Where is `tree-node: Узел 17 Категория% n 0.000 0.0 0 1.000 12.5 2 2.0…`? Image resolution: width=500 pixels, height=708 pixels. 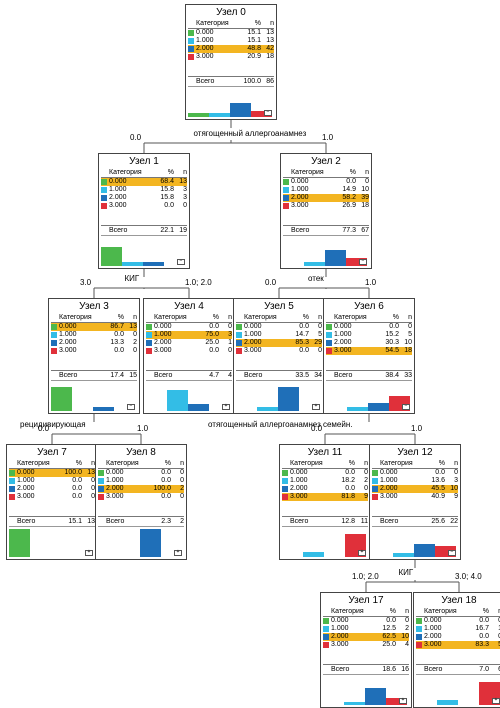
tree-node: Узел 17 Категория% n 0.000 0.0 0 1.000 12.5 2 2.0… is located at coordinates (366, 650).